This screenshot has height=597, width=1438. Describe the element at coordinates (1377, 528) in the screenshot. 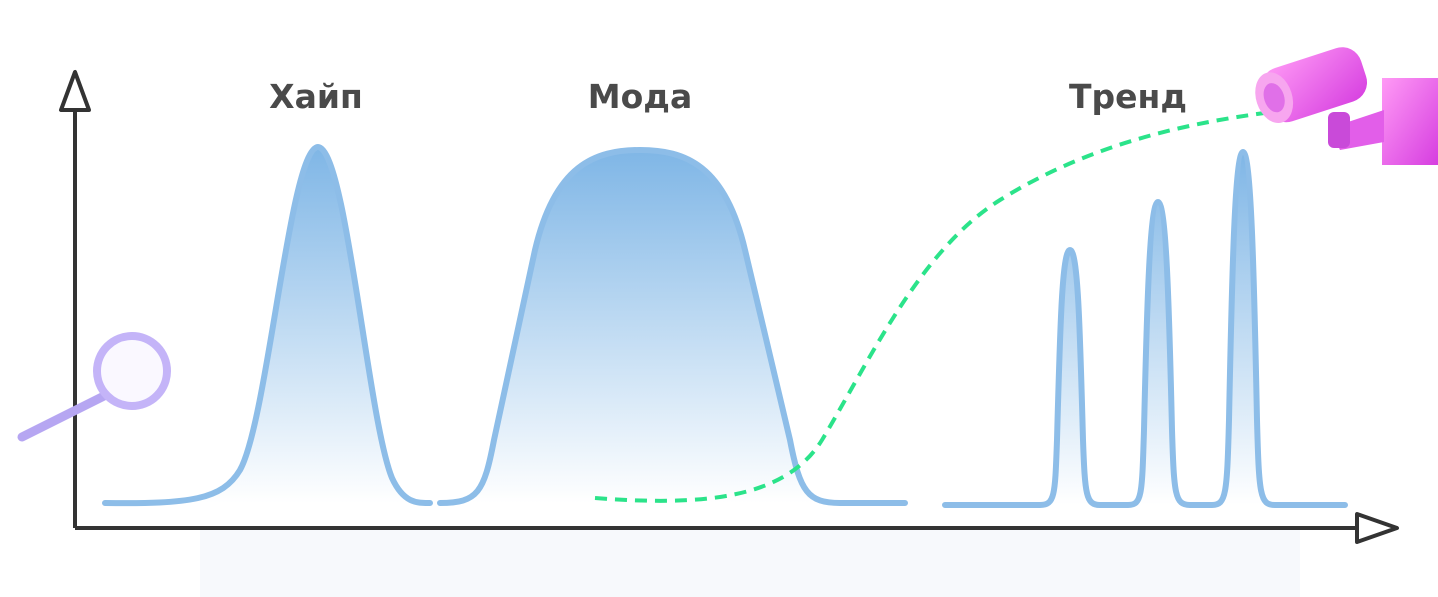

I see `x-axis-arrow` at that location.